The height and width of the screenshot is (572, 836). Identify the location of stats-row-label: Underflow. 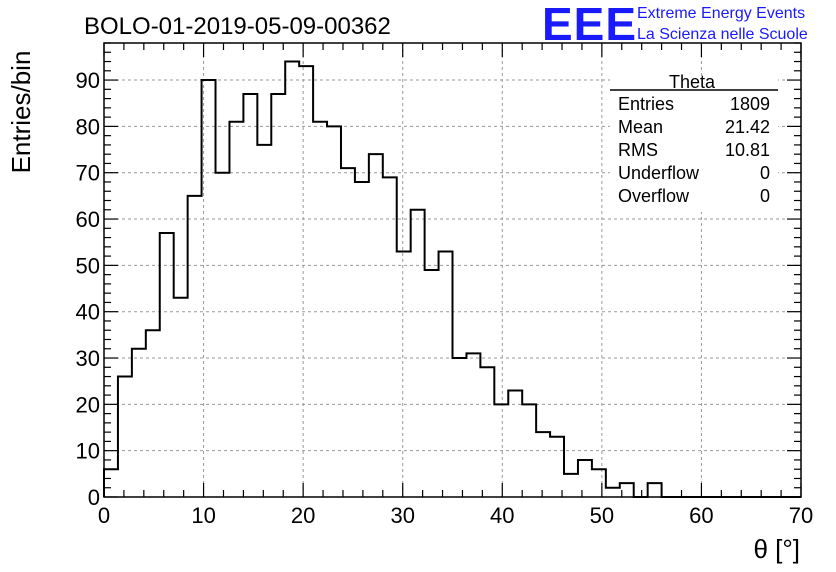
(659, 173).